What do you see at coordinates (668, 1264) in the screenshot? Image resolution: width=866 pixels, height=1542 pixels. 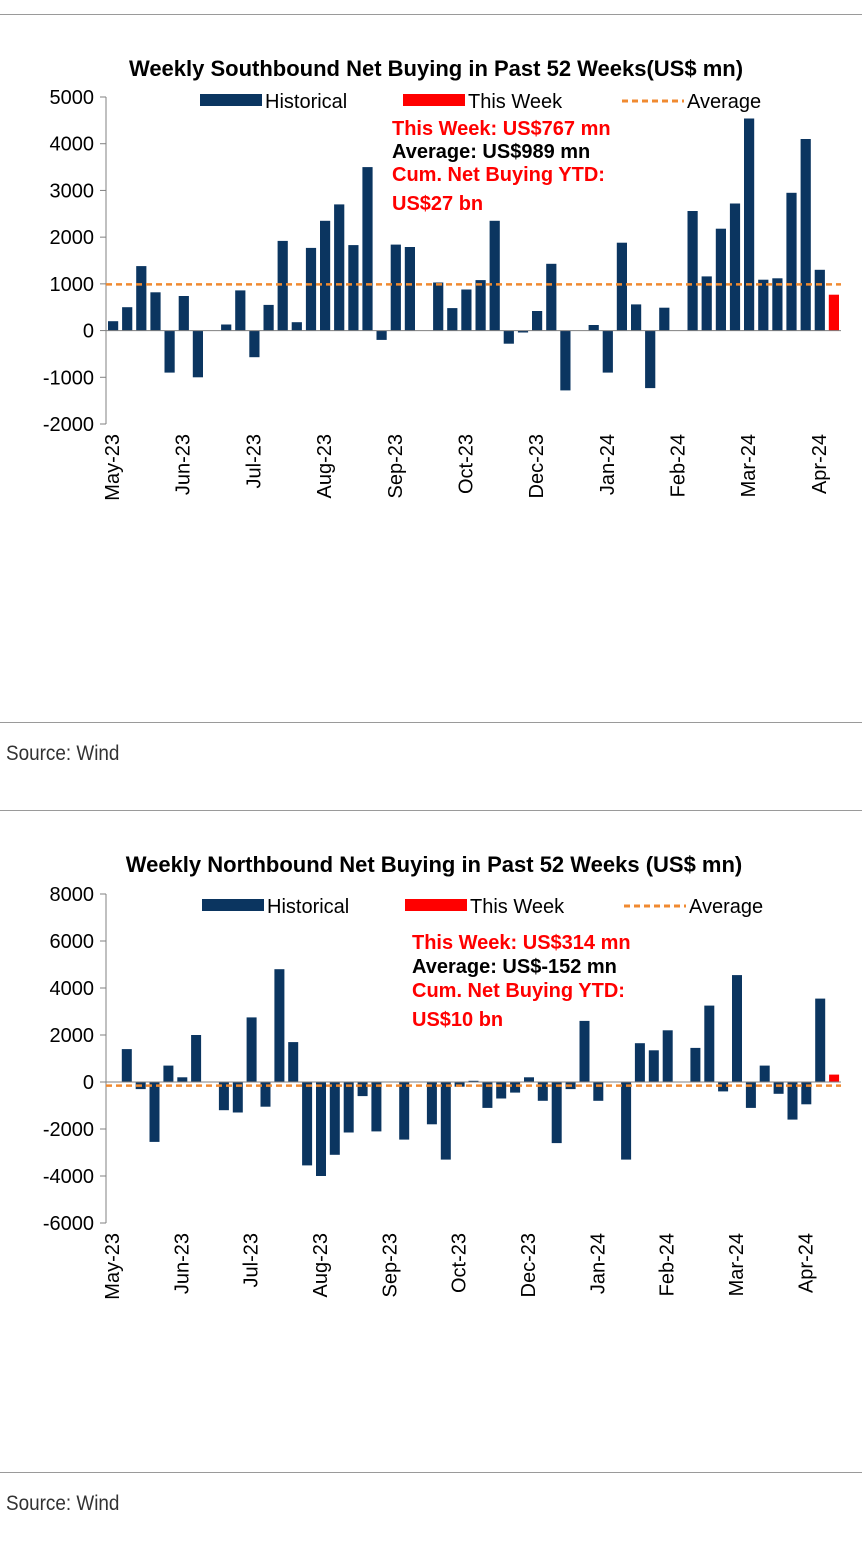 I see `x-tick-label: Feb-24` at bounding box center [668, 1264].